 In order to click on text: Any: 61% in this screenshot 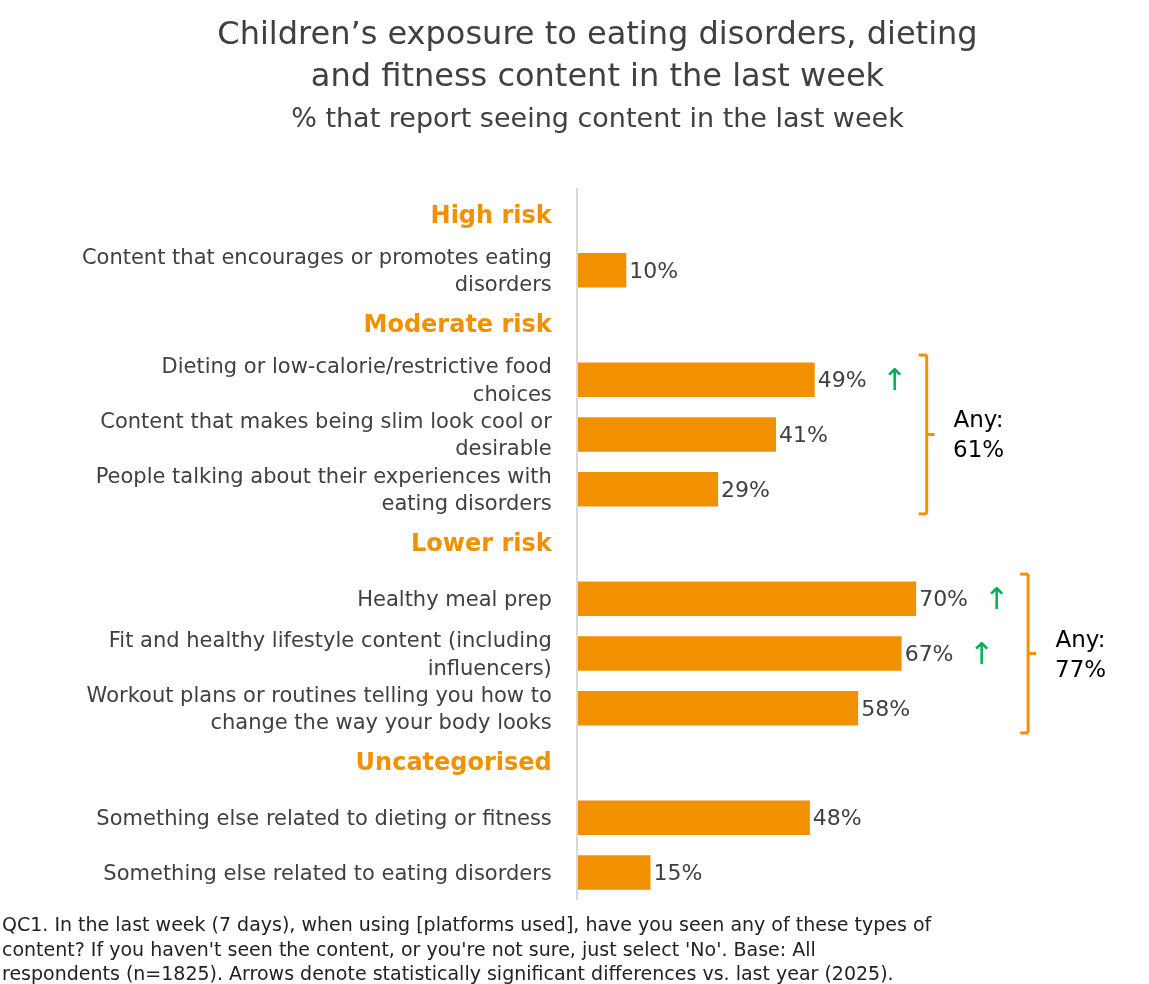, I will do `click(979, 434)`.